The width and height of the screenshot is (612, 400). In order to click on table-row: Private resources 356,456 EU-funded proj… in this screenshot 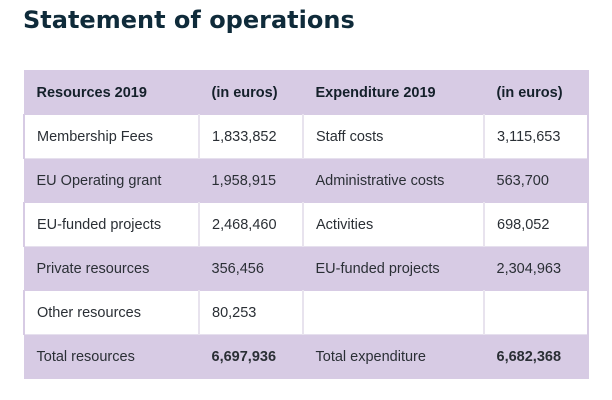, I will do `click(306, 268)`.